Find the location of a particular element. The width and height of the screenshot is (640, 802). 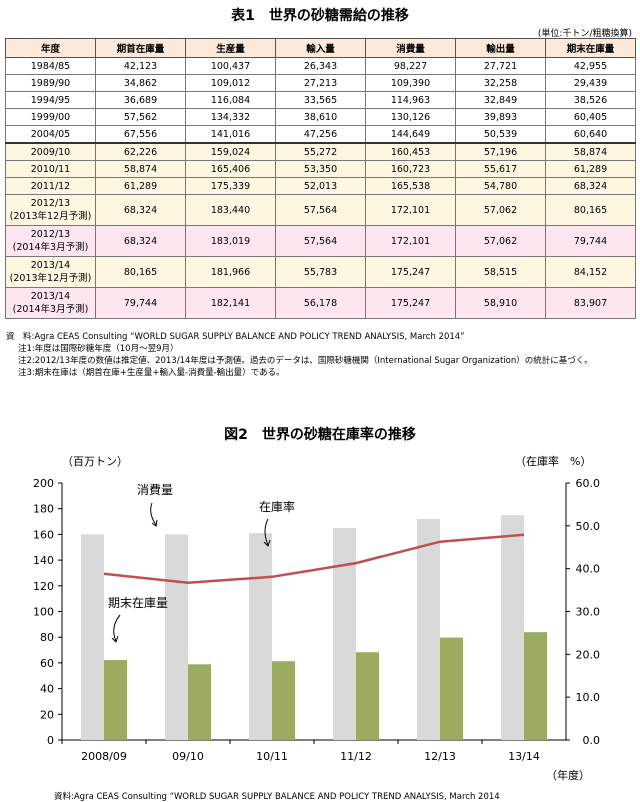

x-axis-unit: （年度） is located at coordinates (568, 775).